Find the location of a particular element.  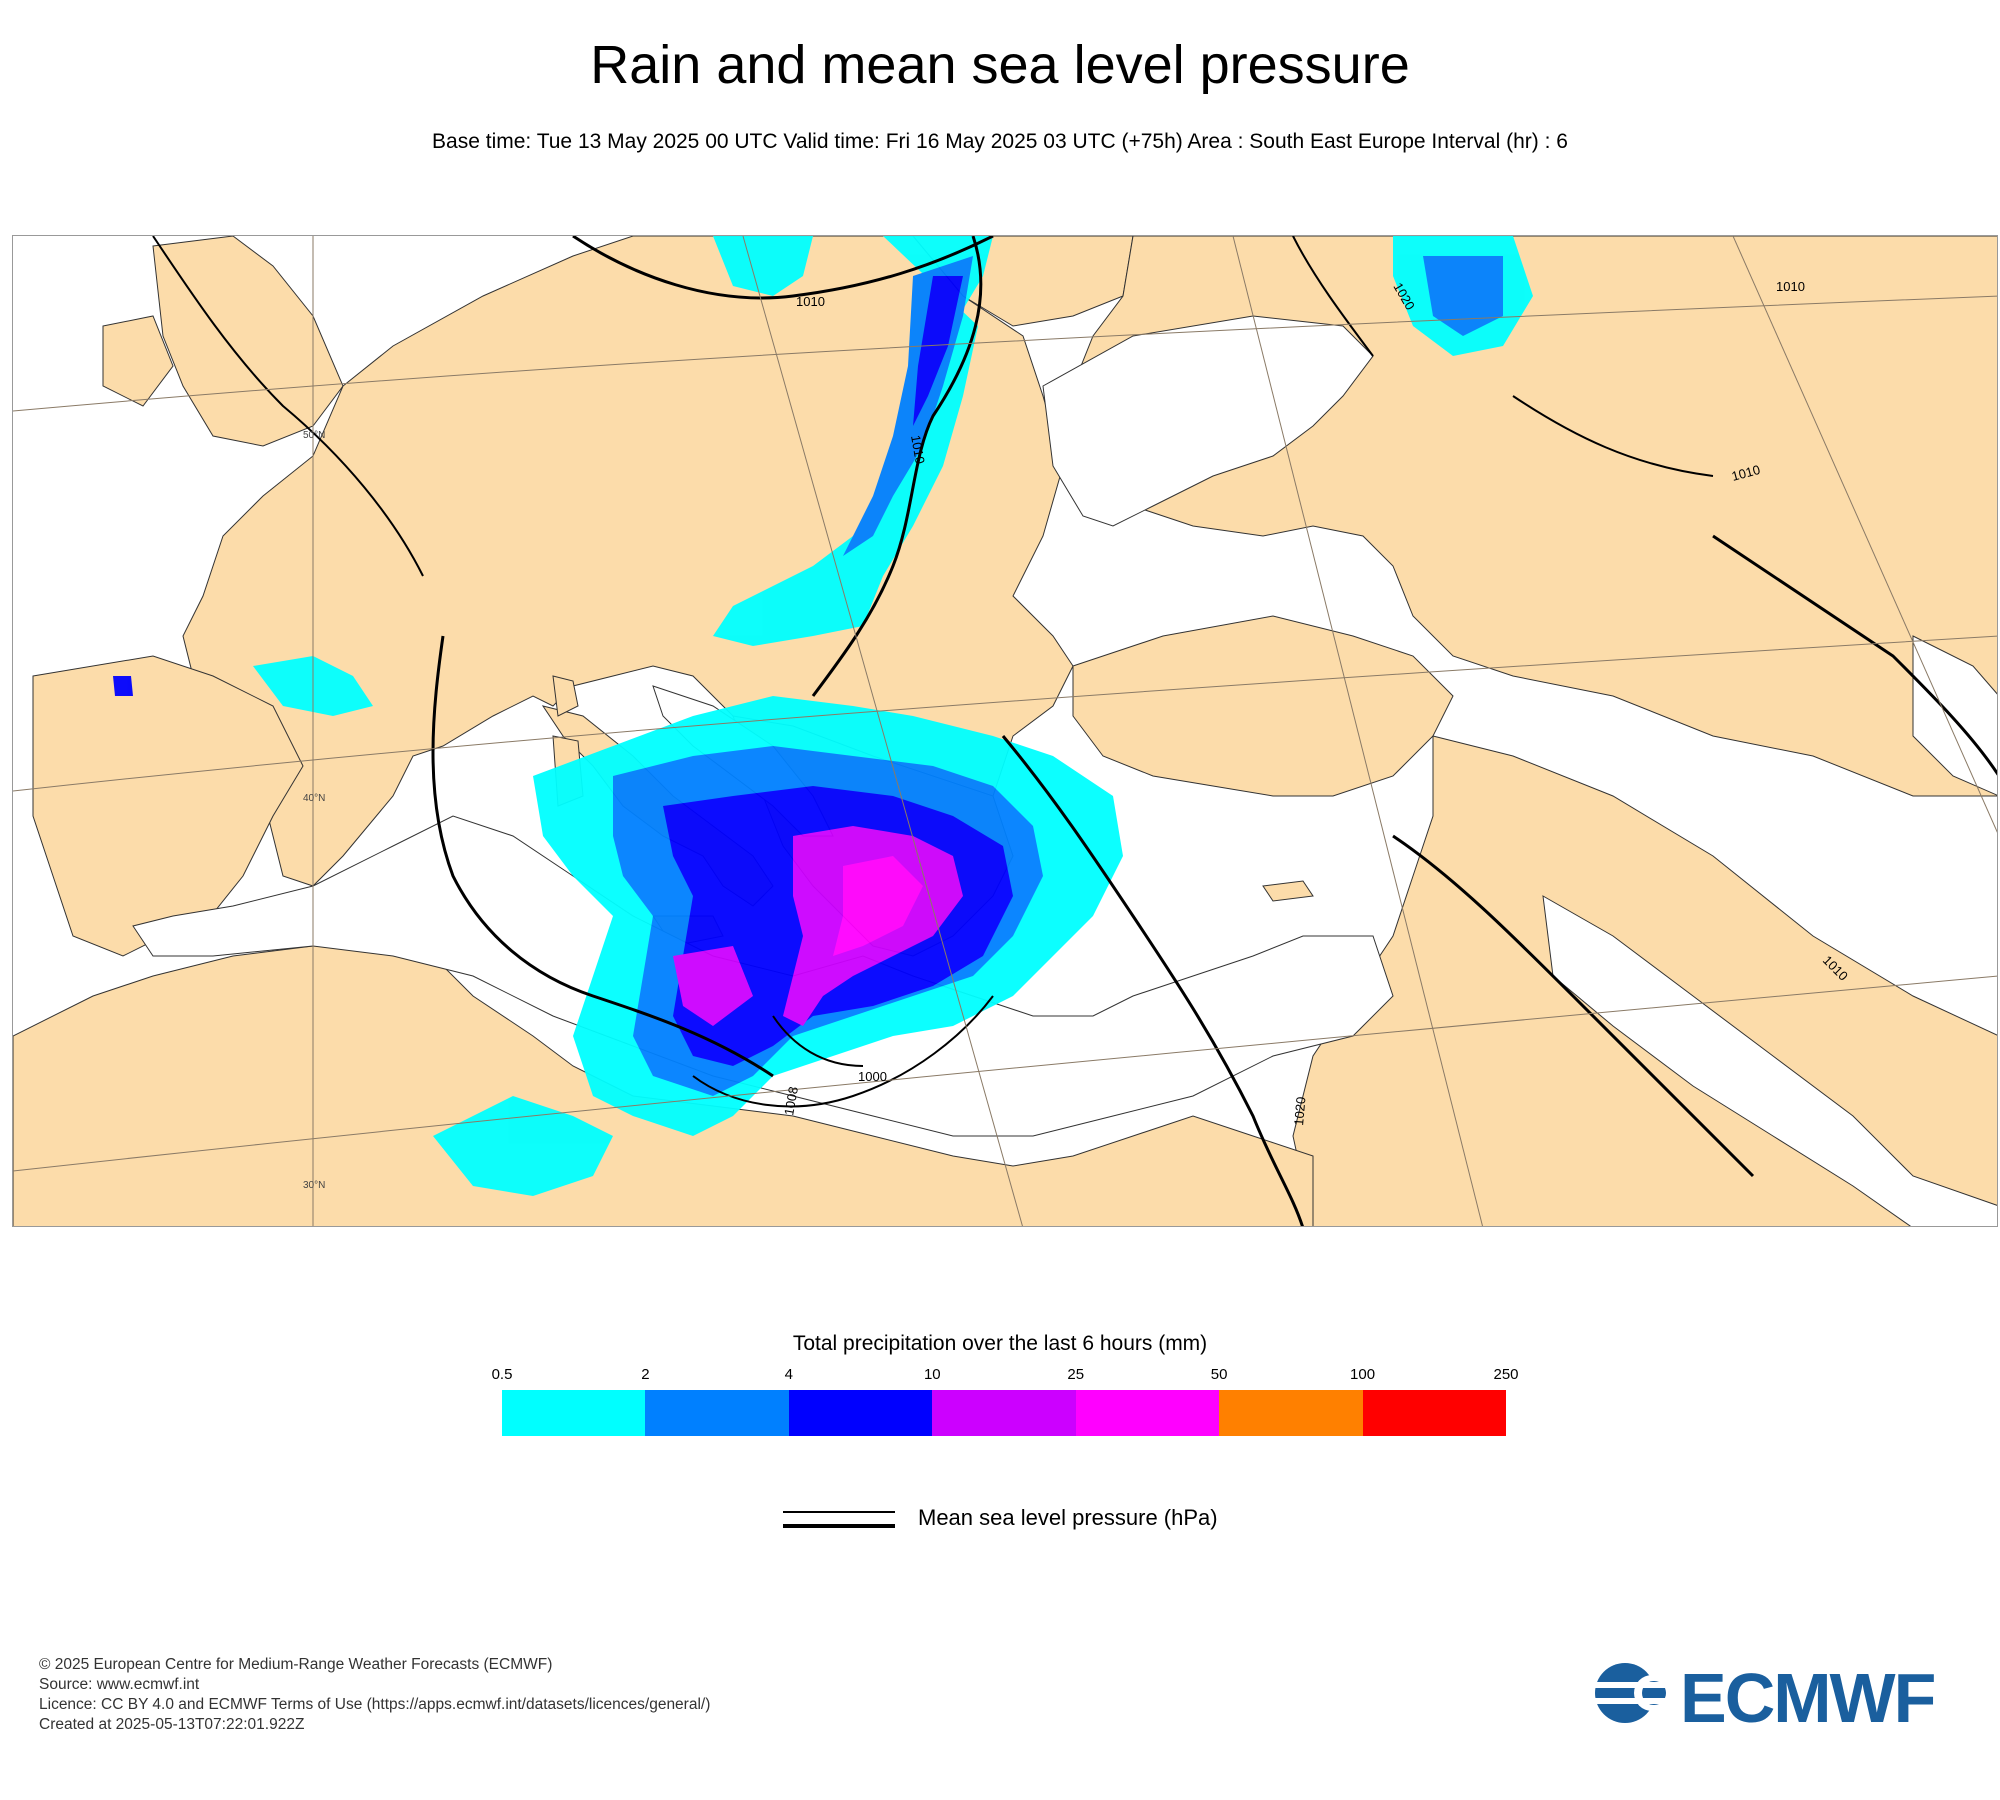

isobar-1010-south-east is located at coordinates (1573, 1006).